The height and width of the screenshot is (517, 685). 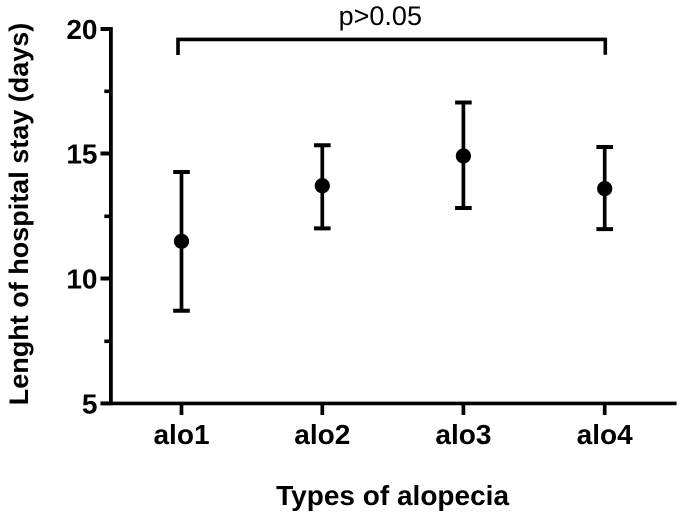 I want to click on svg-text: alo4, so click(x=605, y=434).